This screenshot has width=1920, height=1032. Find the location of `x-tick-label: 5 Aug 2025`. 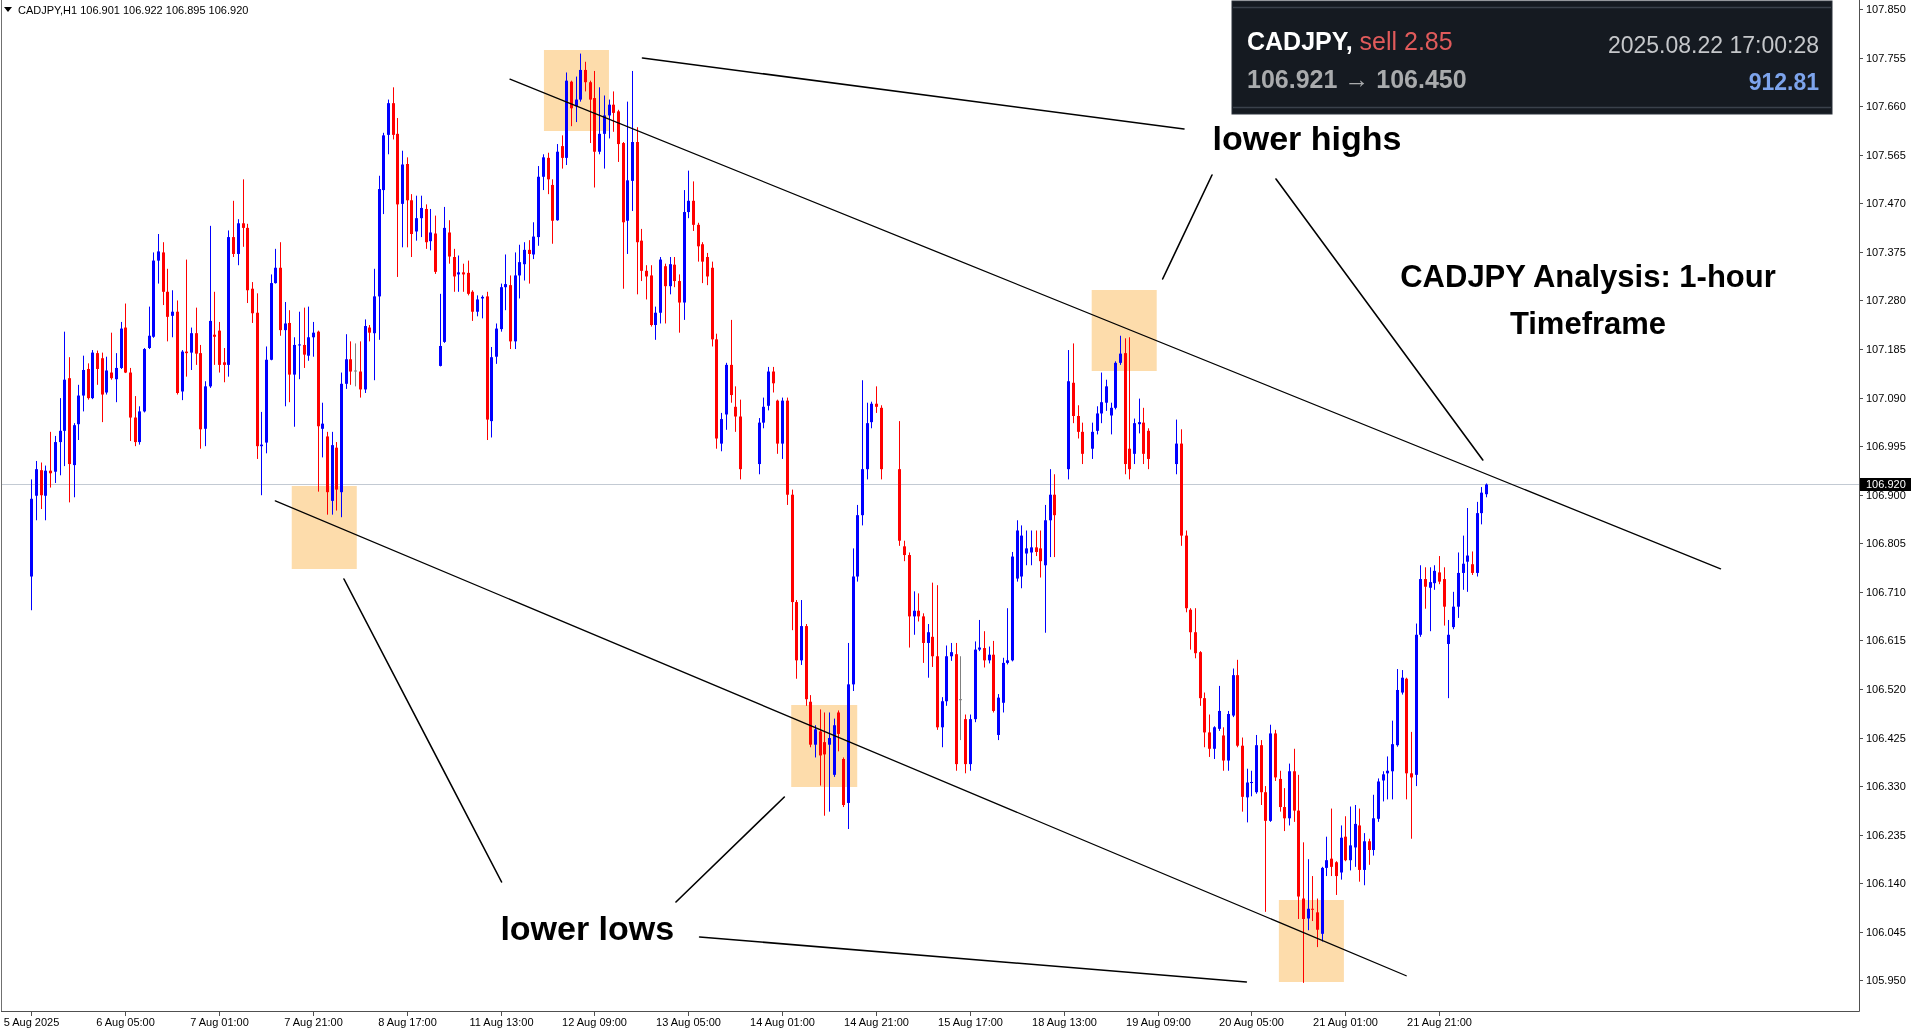

x-tick-label: 5 Aug 2025 is located at coordinates (31, 1022).